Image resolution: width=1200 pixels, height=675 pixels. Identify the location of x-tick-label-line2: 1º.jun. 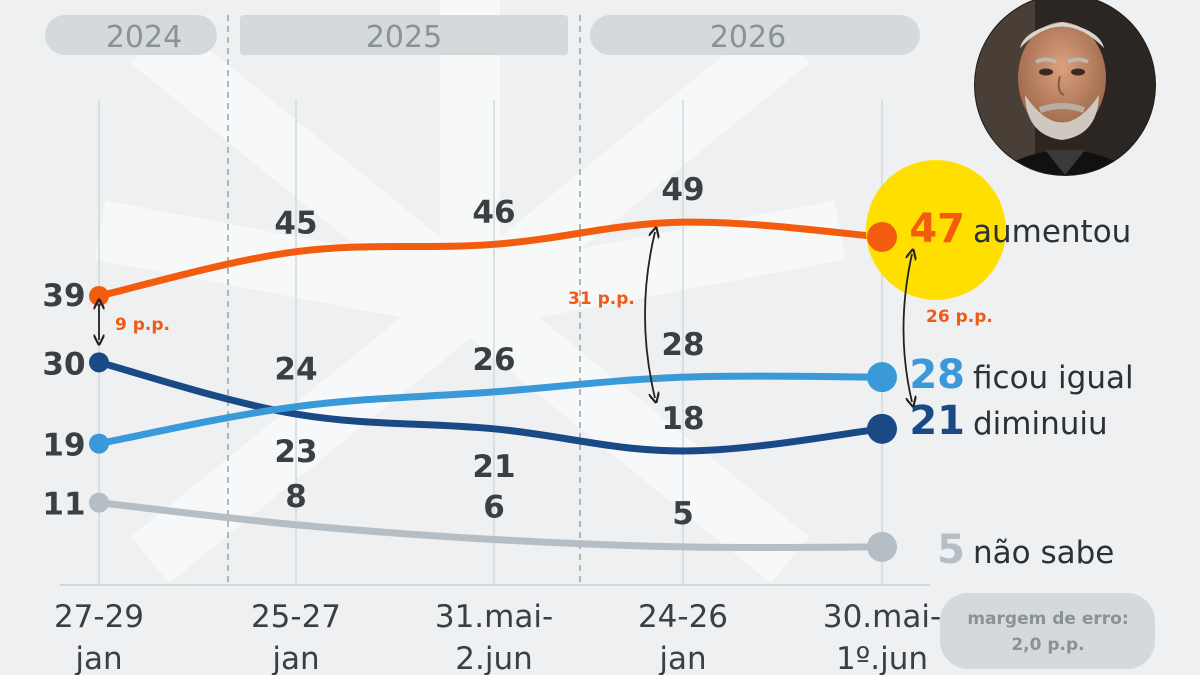
(882, 658).